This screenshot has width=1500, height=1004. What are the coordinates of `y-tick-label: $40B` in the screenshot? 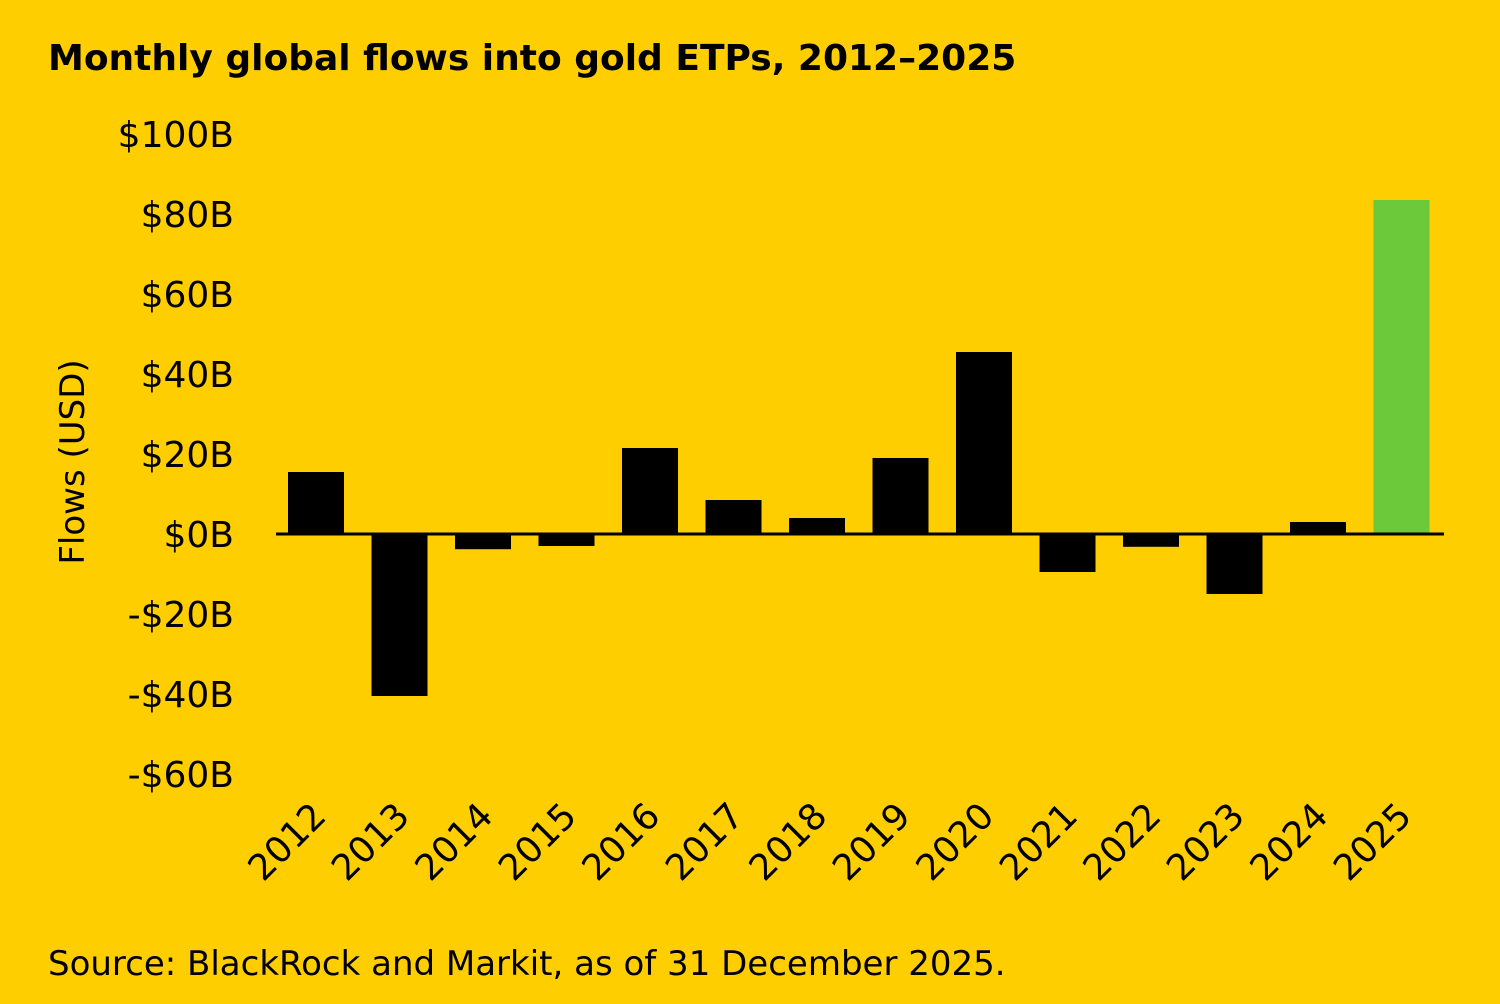 It's located at (187, 375).